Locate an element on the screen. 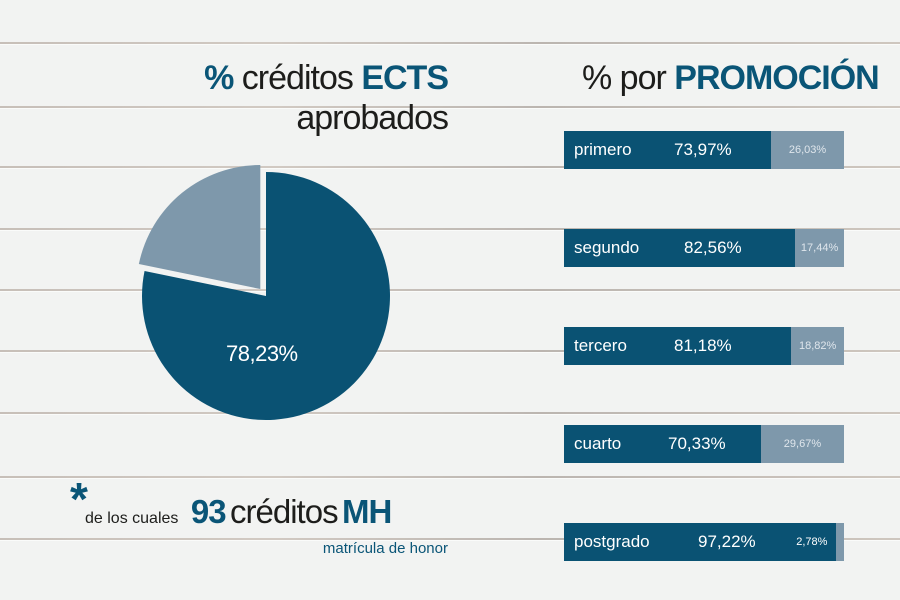 This screenshot has width=900, height=600. bar-value-label: 81,18% is located at coordinates (703, 345).